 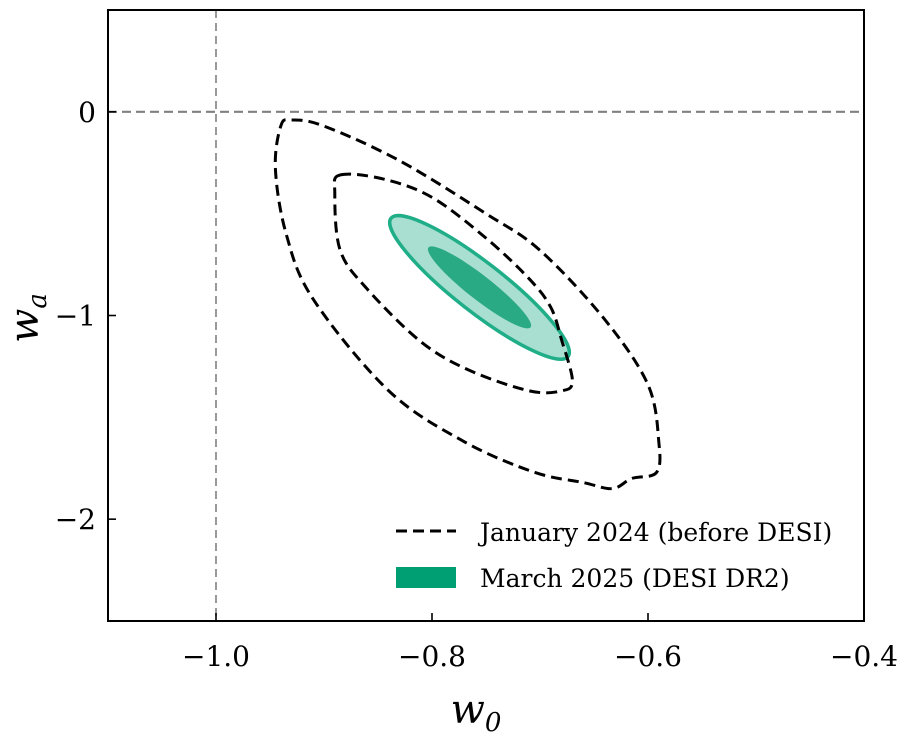 I want to click on x-tick-label: −0.6, so click(x=648, y=656).